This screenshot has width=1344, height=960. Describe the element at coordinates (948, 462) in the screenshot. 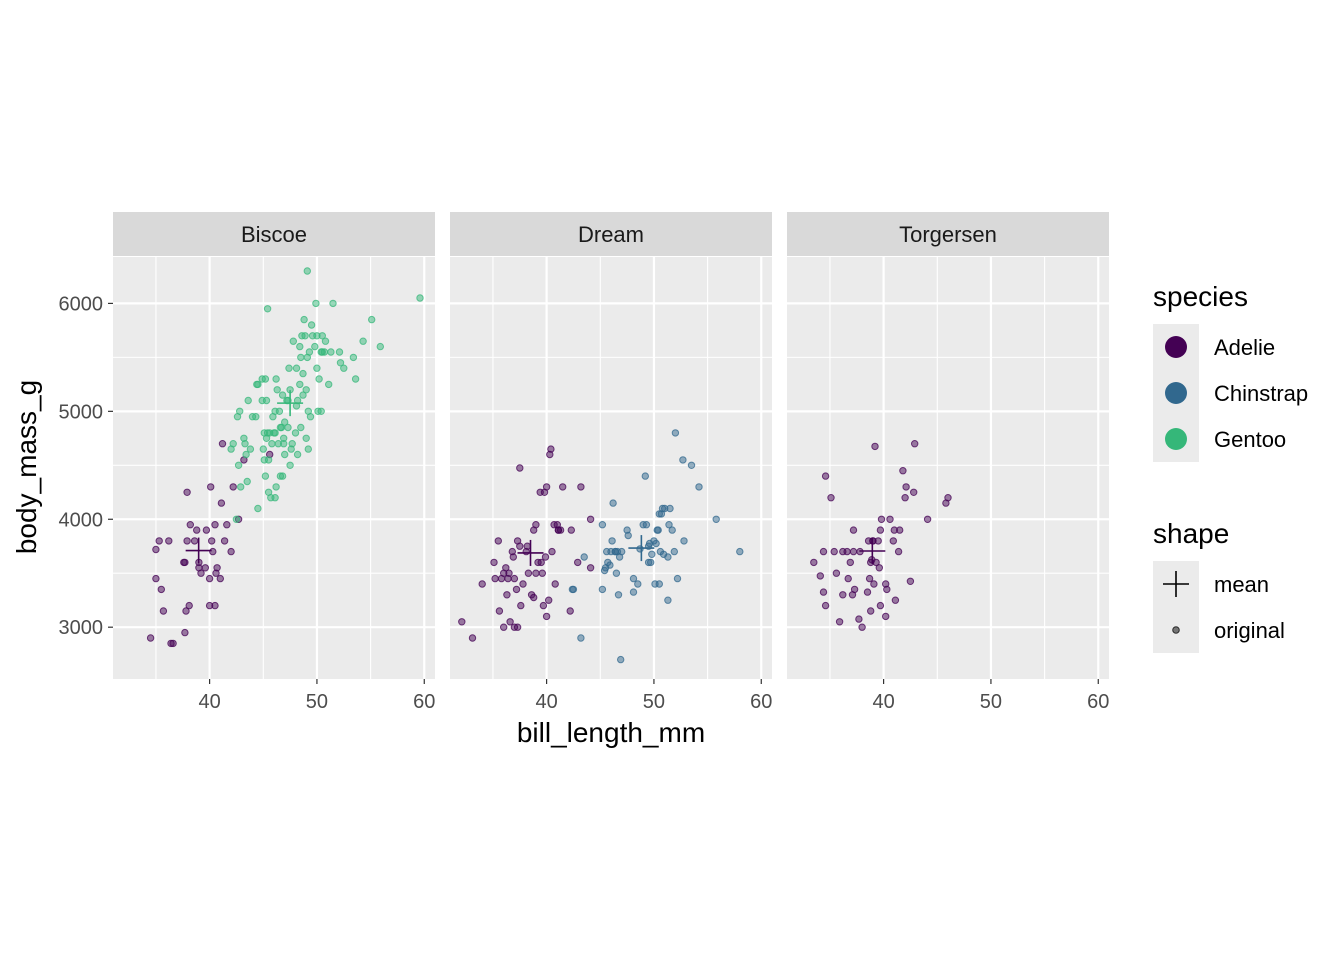

I see `panel-torgersen: Torgersen 40 50 60` at that location.